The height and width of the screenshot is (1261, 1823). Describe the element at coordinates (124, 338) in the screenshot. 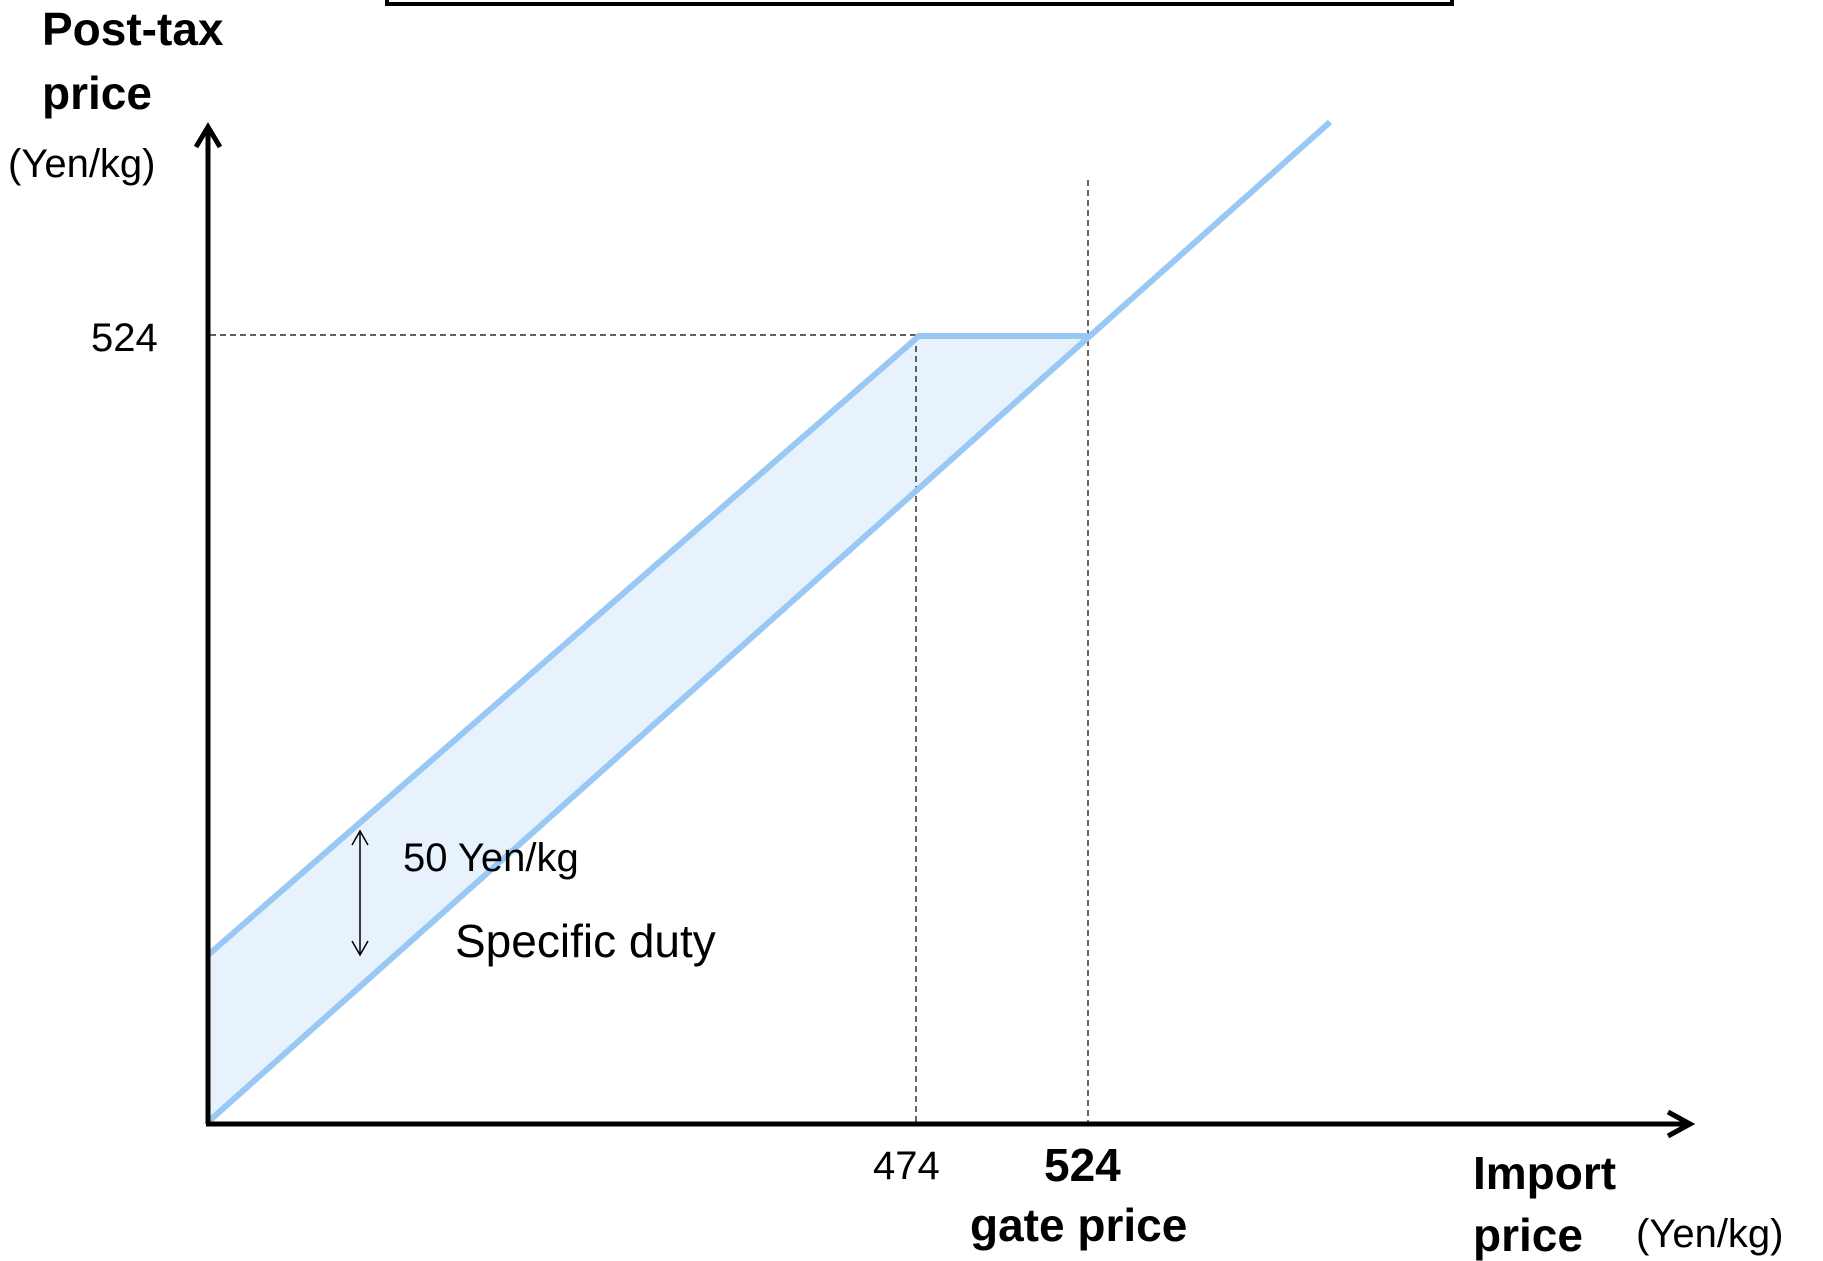

I see `y-tick-524: 524` at that location.